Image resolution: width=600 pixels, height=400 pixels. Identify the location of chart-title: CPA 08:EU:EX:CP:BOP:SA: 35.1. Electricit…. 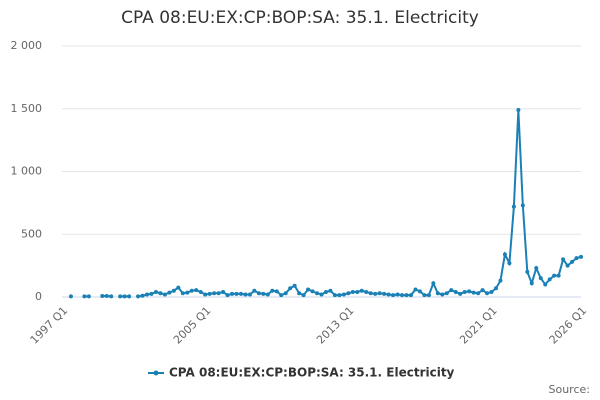
(300, 18).